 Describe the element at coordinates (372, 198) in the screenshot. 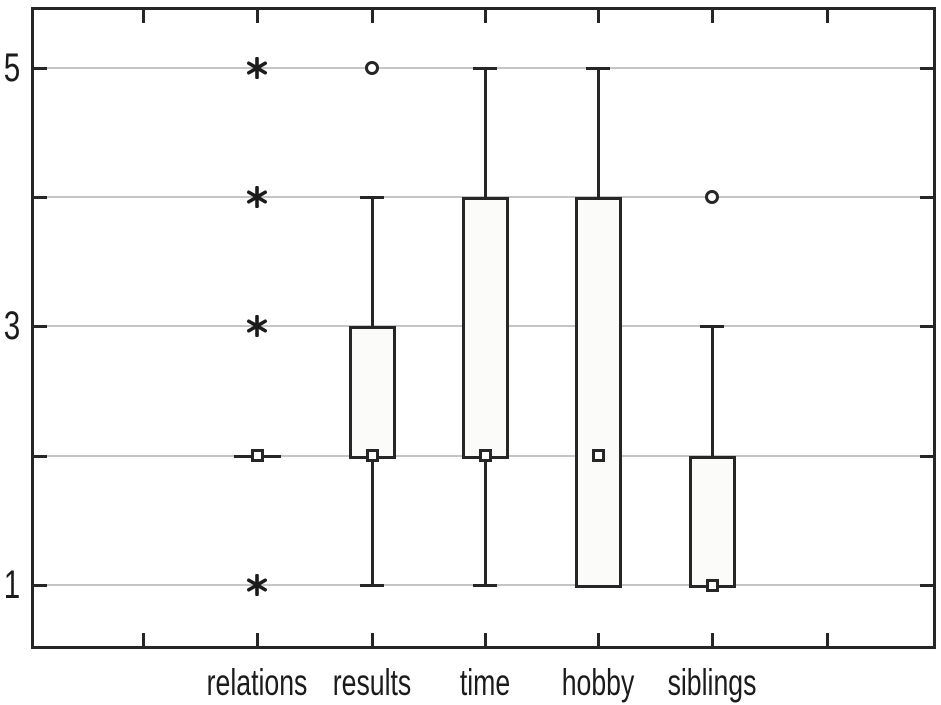

I see `whisker-cap-high-results` at that location.